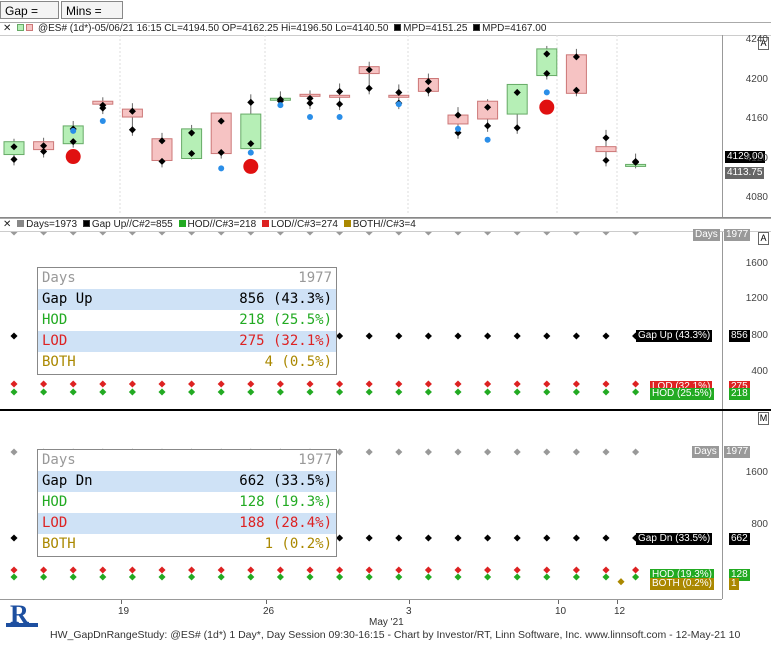 The width and height of the screenshot is (771, 647). What do you see at coordinates (285, 341) in the screenshot?
I see `stat-value: 275 (32.1%)` at bounding box center [285, 341].